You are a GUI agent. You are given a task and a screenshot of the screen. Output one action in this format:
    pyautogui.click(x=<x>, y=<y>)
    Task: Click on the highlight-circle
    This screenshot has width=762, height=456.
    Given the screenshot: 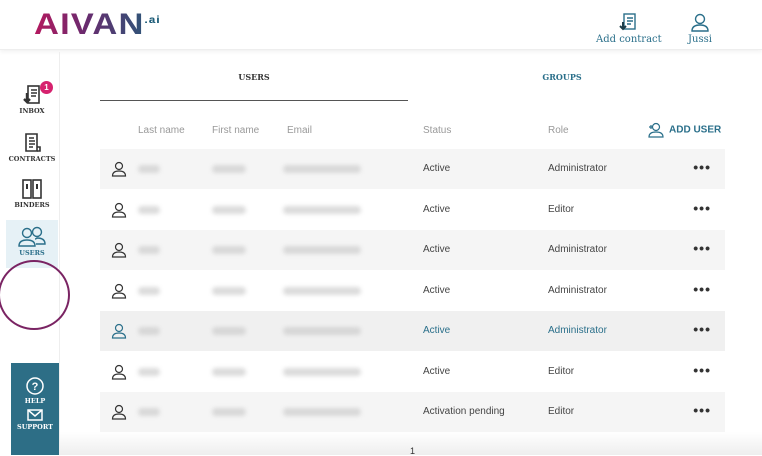 What is the action you would take?
    pyautogui.click(x=35, y=295)
    